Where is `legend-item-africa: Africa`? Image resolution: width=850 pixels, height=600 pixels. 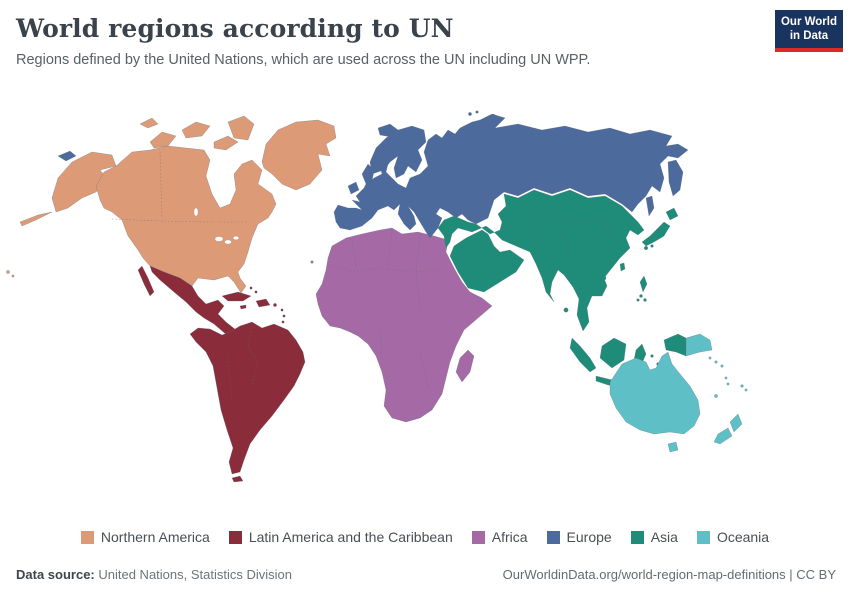 legend-item-africa: Africa is located at coordinates (499, 537).